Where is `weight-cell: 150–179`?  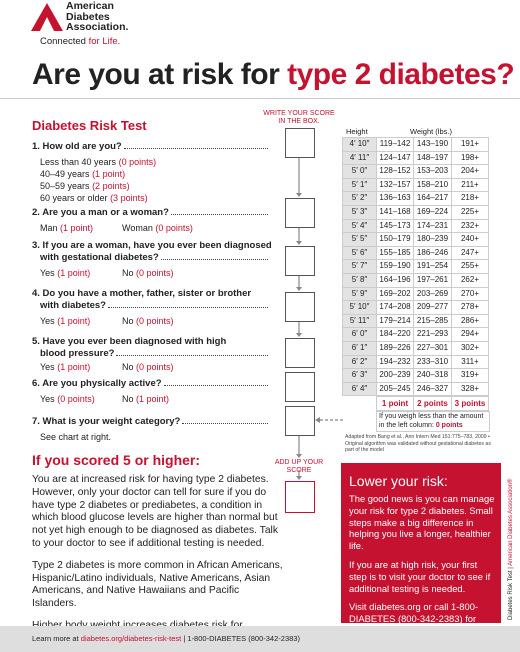
weight-cell: 150–179 is located at coordinates (395, 239).